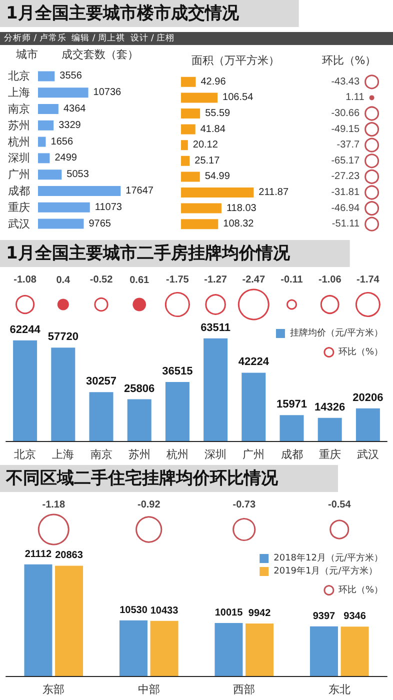 This screenshot has height=700, width=393. I want to click on data-label: 25.17, so click(207, 160).